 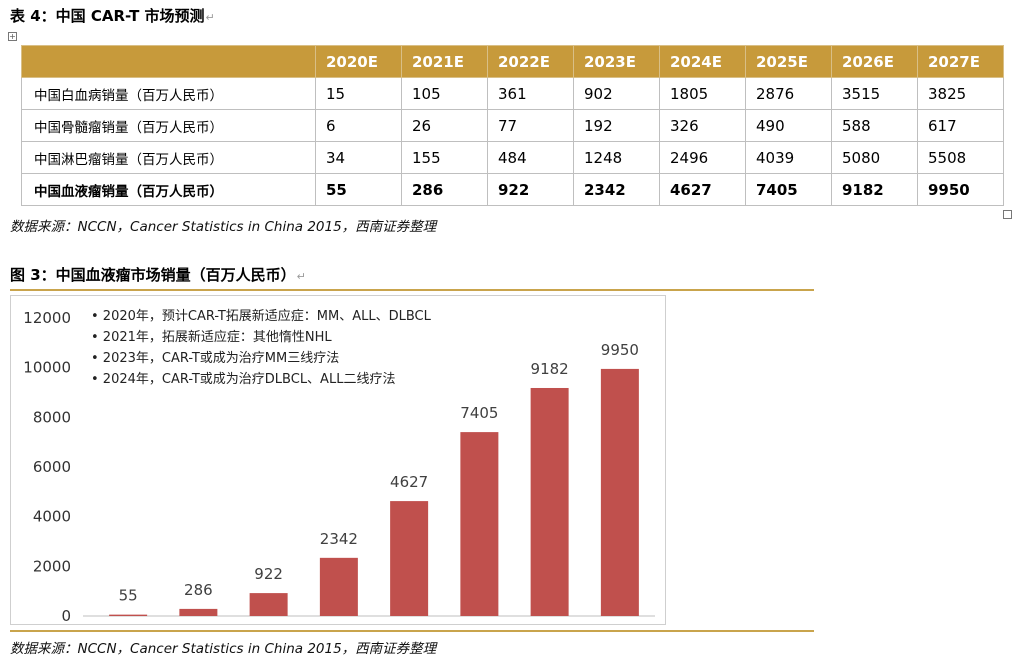 What do you see at coordinates (198, 590) in the screenshot?
I see `data-label: 286` at bounding box center [198, 590].